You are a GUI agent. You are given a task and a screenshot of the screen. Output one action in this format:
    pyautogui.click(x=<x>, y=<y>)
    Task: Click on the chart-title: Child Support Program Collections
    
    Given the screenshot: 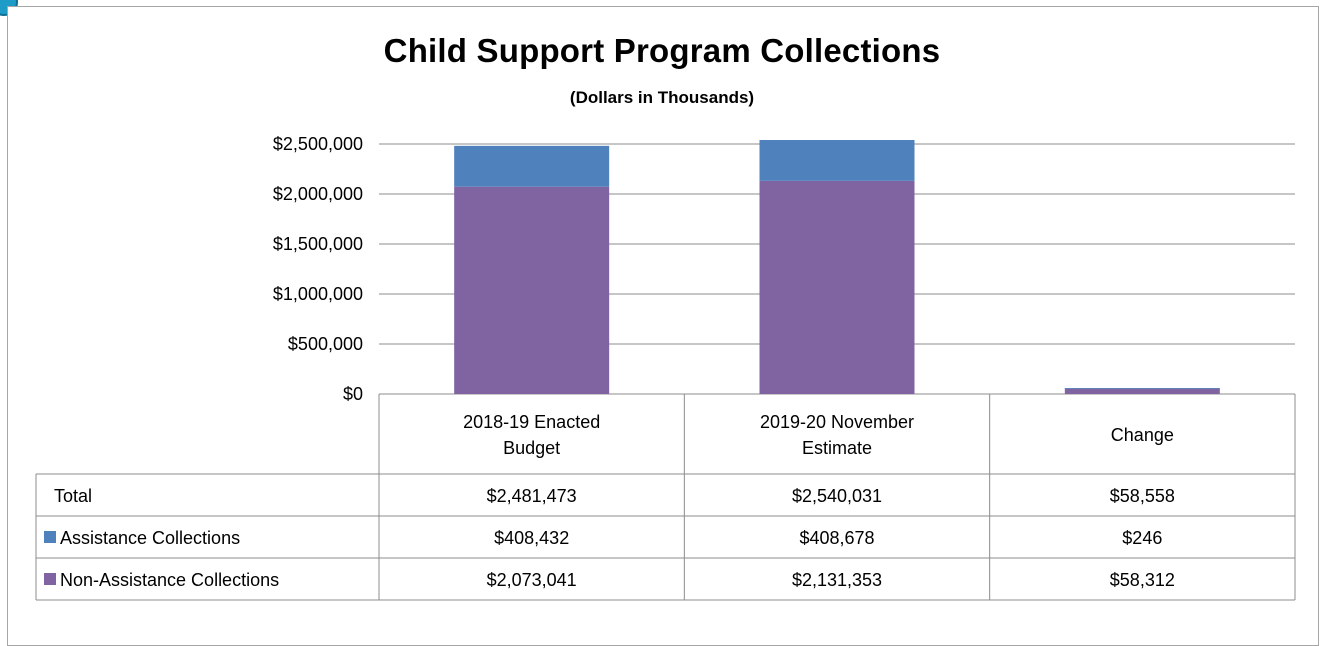 What is the action you would take?
    pyautogui.click(x=662, y=50)
    